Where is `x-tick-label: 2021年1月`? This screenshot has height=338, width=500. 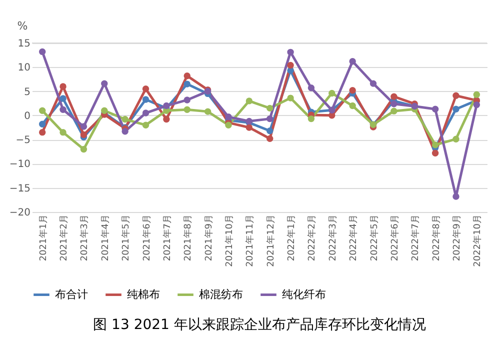 x-tick-label: 2021年1月 is located at coordinates (43, 238).